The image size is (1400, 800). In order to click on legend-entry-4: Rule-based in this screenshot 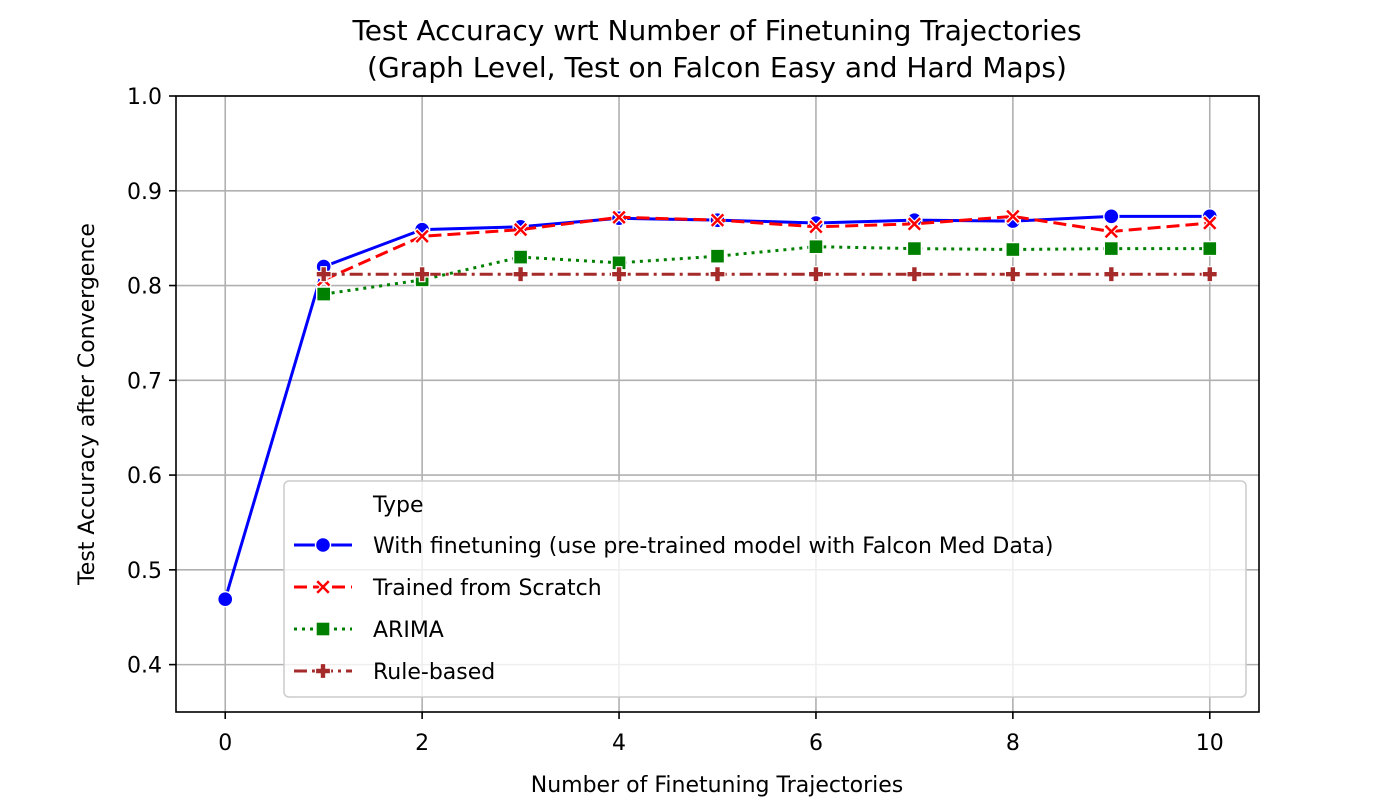, I will do `click(394, 672)`.